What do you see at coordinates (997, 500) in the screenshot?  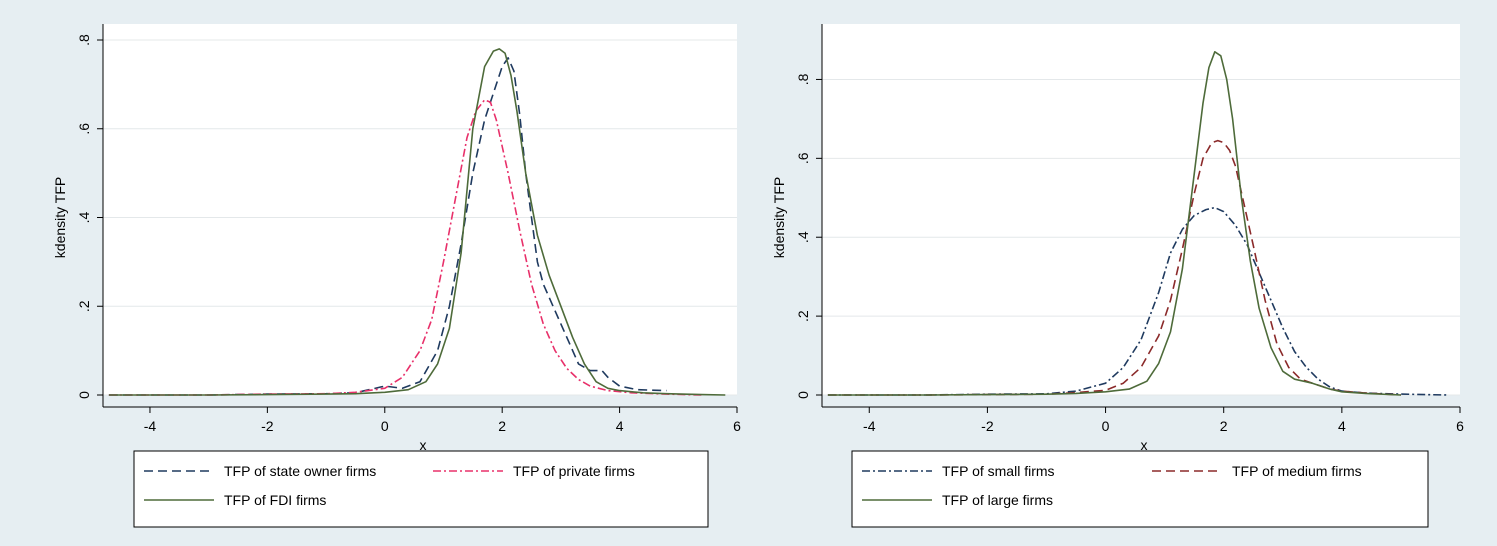 I see `legend-label: TFP of large firms` at bounding box center [997, 500].